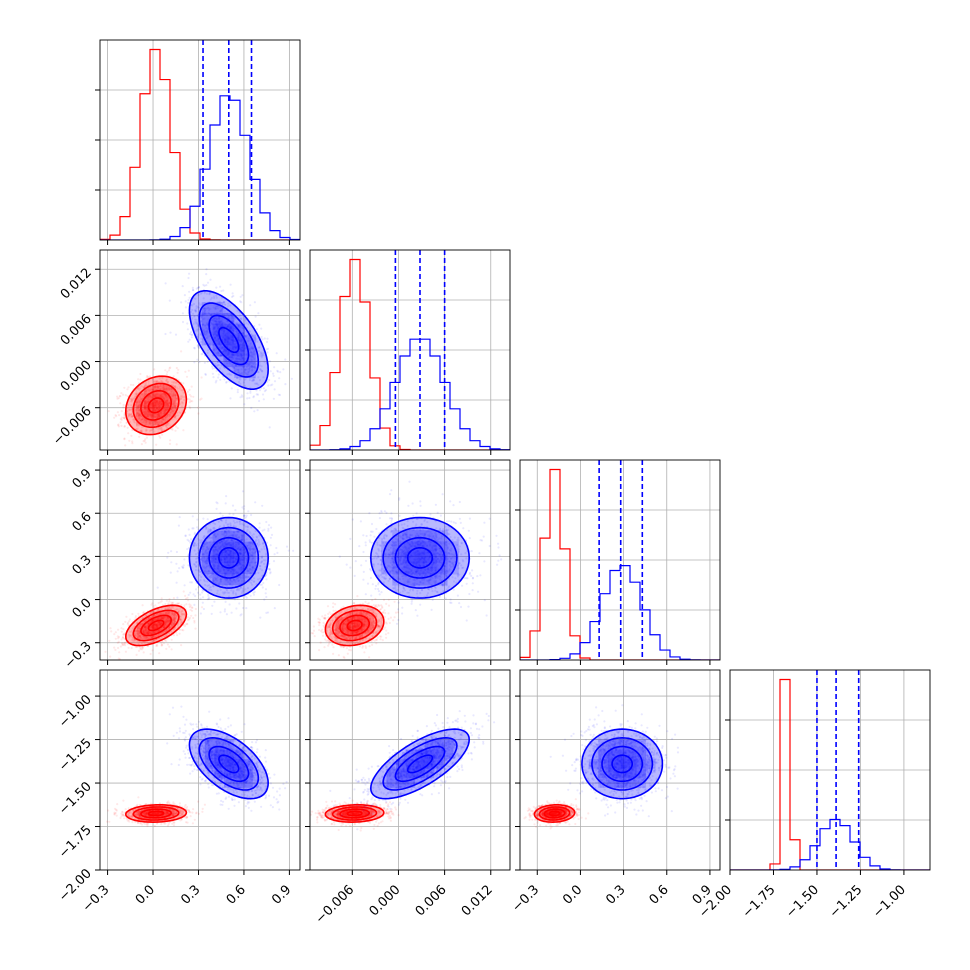 The image size is (970, 970). What do you see at coordinates (82, 521) in the screenshot?
I see `y-tick-label: 0.6` at bounding box center [82, 521].